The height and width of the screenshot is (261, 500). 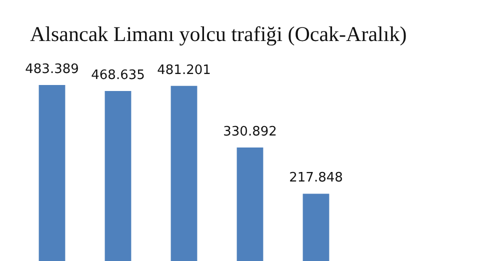 What do you see at coordinates (316, 178) in the screenshot?
I see `data-label: 217.848` at bounding box center [316, 178].